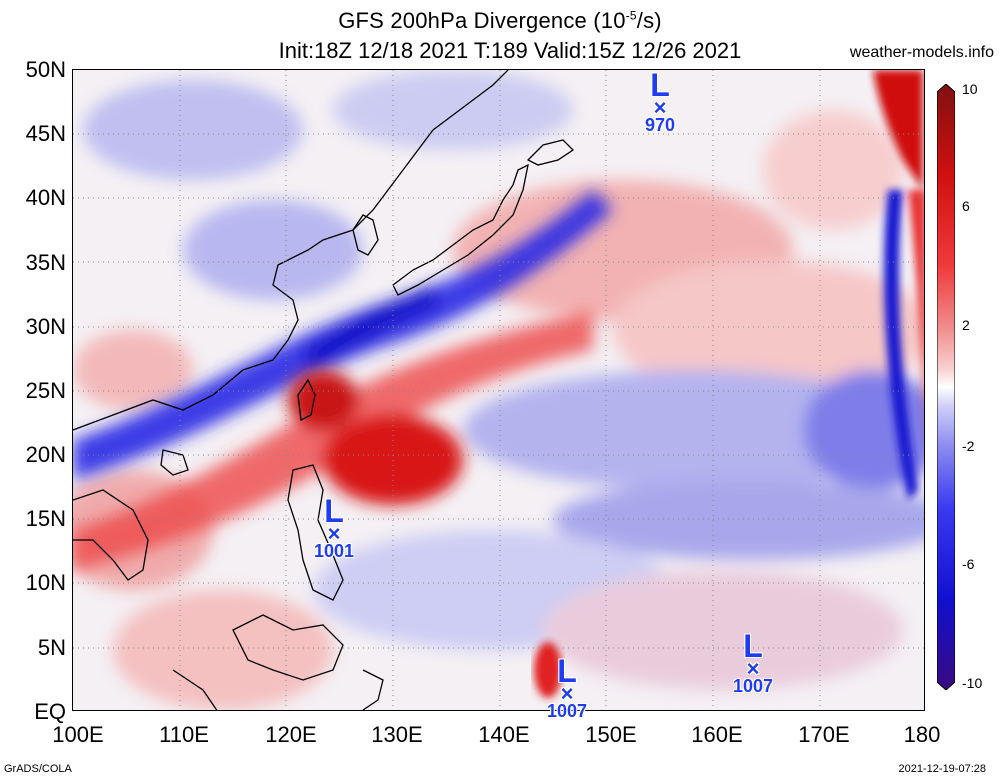  I want to click on credit-timestamp: 2021-12-19-07:28, so click(942, 769).